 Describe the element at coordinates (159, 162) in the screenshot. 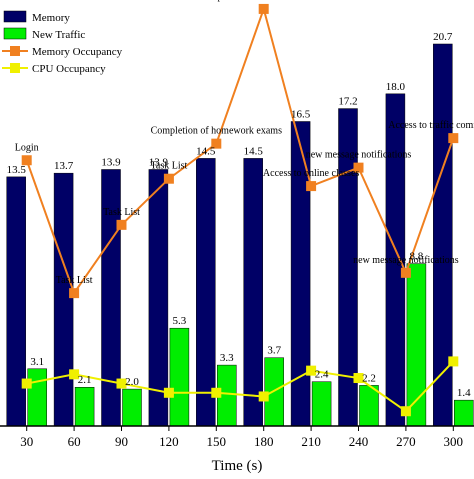

I see `data-label-memory-120: 13.9` at that location.